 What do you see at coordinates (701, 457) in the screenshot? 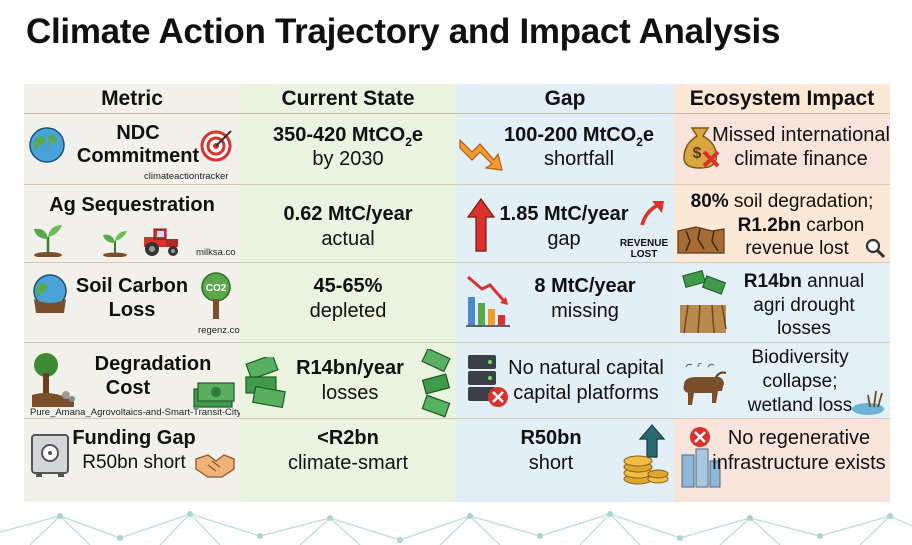
I see `city-x-icon` at bounding box center [701, 457].